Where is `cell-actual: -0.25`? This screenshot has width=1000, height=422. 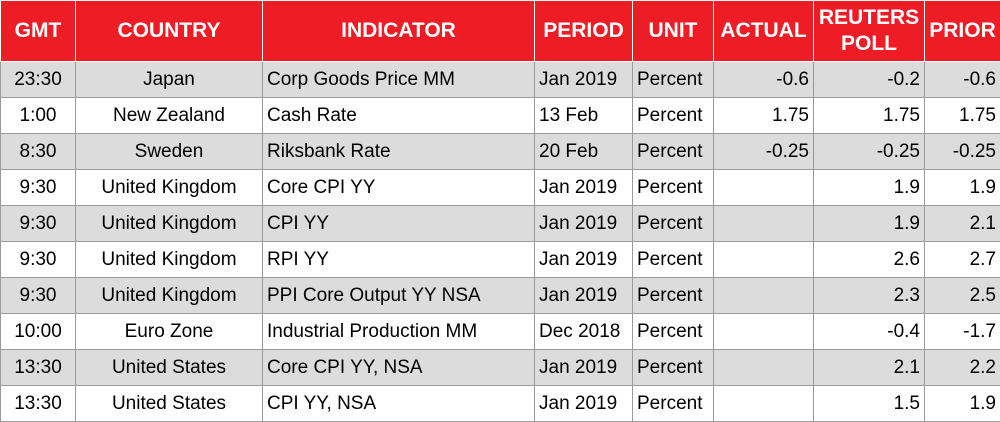 cell-actual: -0.25 is located at coordinates (764, 152).